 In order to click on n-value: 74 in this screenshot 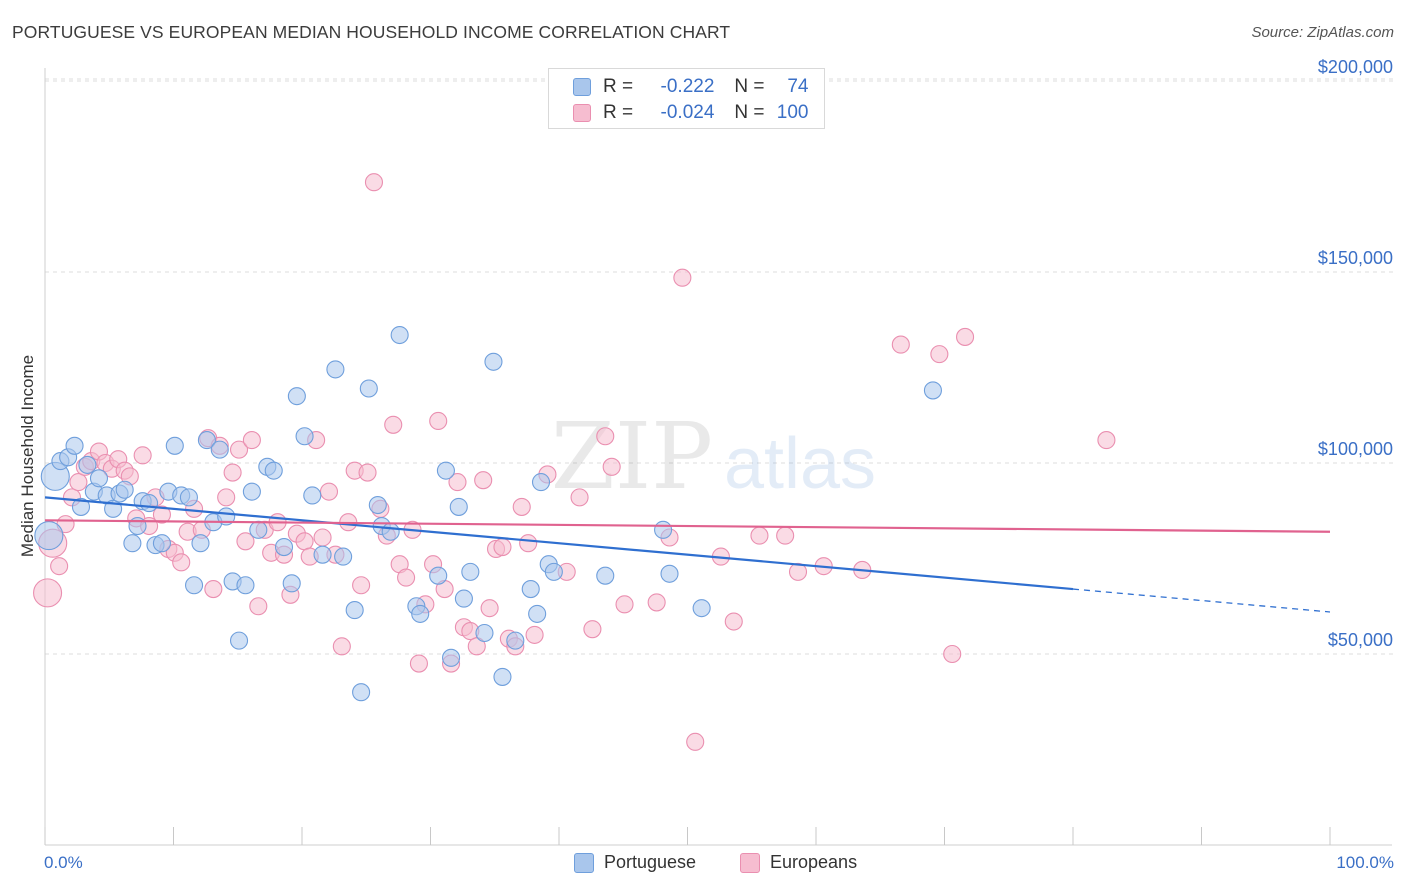, I will do `click(798, 86)`.